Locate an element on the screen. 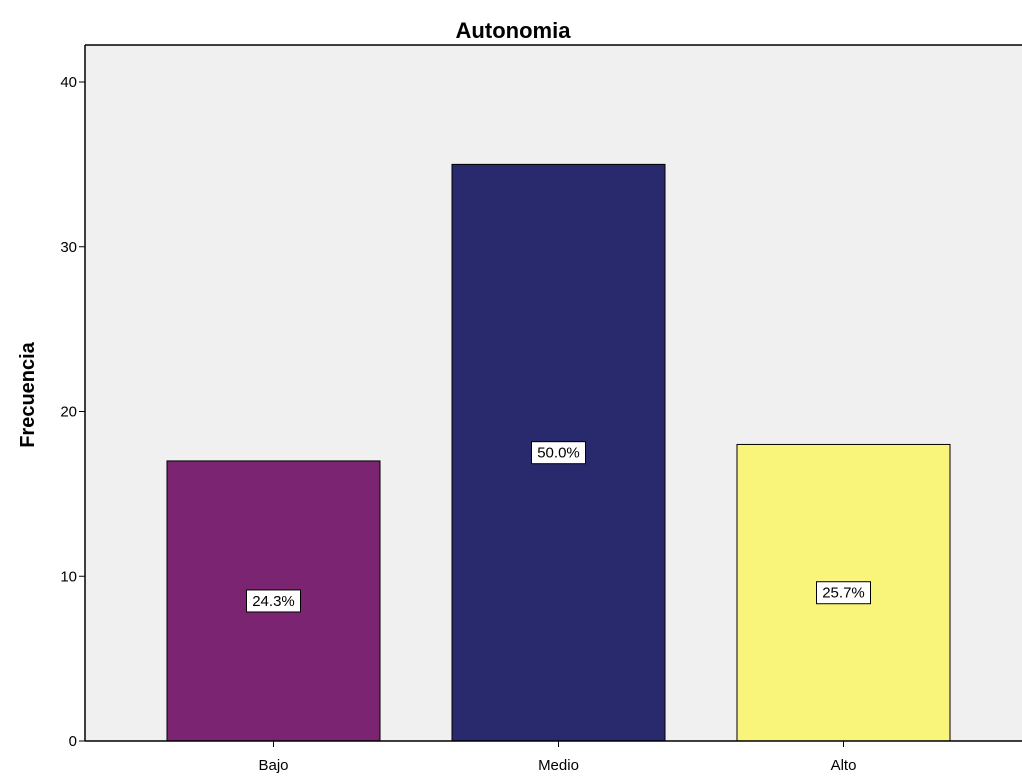 The height and width of the screenshot is (776, 1022). y-tick-label: 0 is located at coordinates (73, 741).